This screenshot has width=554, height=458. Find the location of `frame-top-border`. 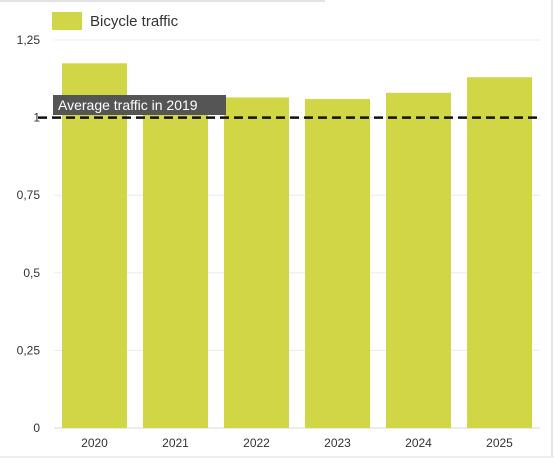

frame-top-border is located at coordinates (162, 1).